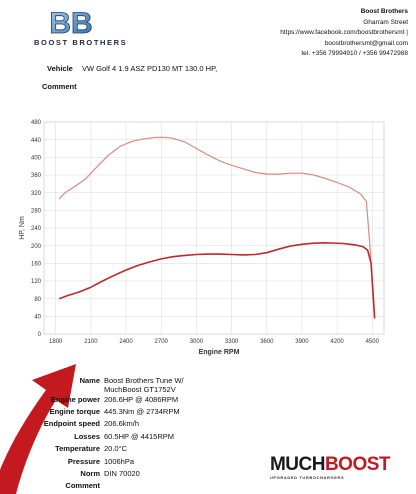 This screenshot has height=494, width=416. Describe the element at coordinates (36, 176) in the screenshot. I see `y-tick-label: 360` at that location.